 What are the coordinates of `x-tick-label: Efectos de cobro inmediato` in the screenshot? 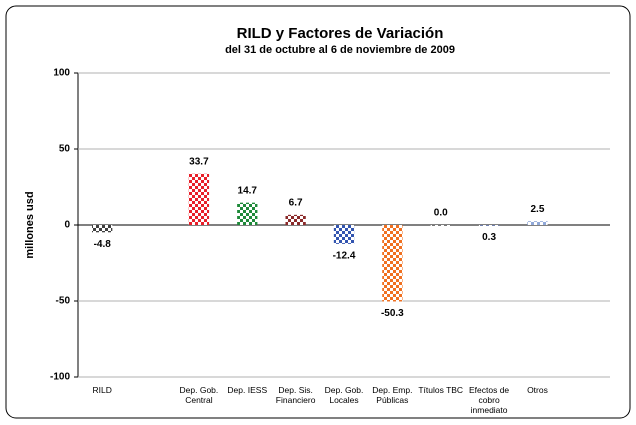 It's located at (489, 400).